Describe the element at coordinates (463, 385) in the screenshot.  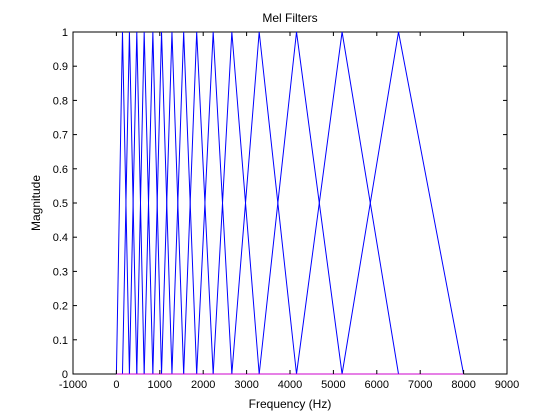
I see `x-tick-label: 8000` at that location.